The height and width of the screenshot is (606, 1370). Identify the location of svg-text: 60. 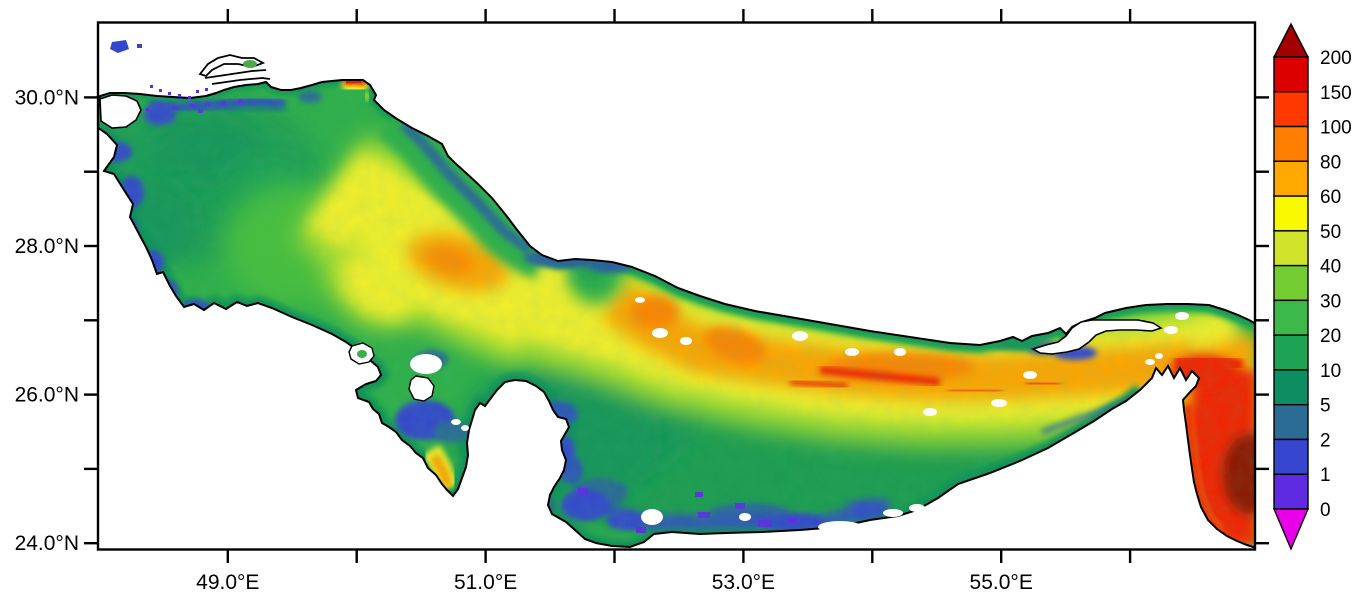
(1330, 197).